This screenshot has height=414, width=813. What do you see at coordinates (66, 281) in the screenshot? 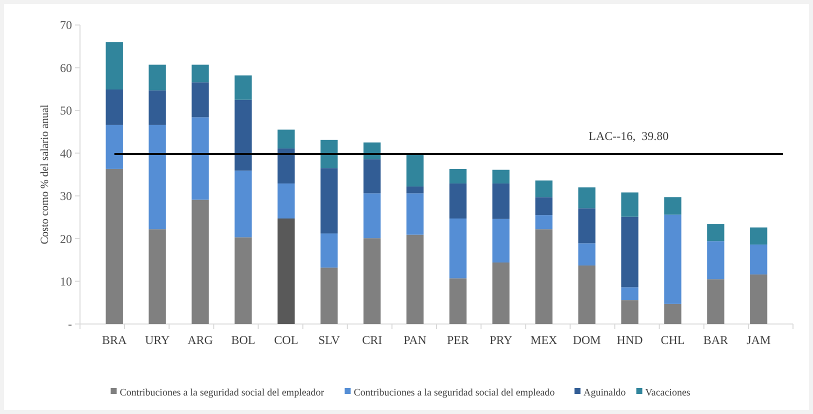
I see `y-tick-label: 10` at bounding box center [66, 281].